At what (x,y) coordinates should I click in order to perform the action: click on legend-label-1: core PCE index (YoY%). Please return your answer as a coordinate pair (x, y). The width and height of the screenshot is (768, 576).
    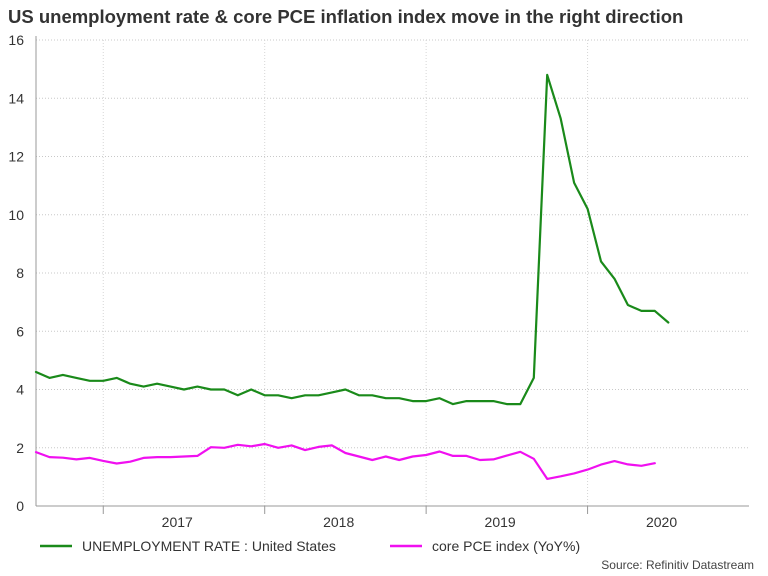
    Looking at the image, I should click on (506, 546).